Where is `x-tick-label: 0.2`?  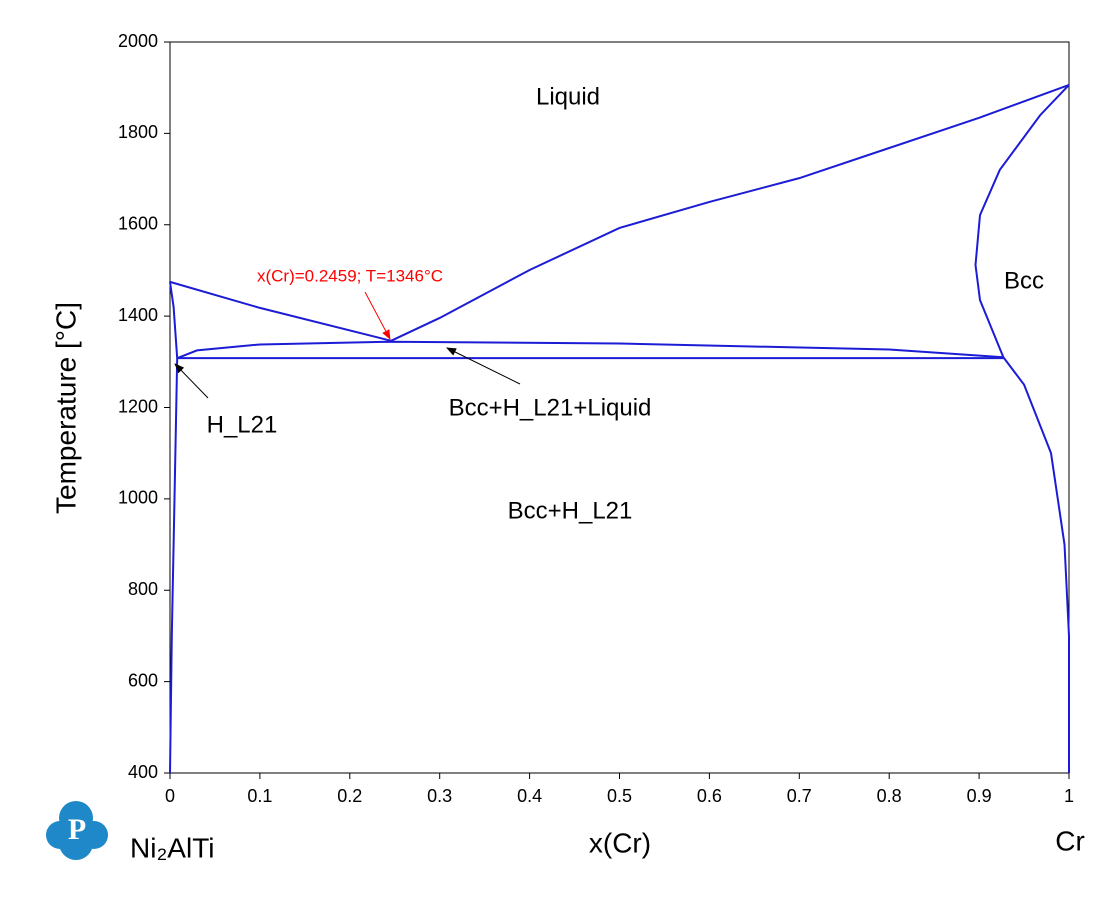 x-tick-label: 0.2 is located at coordinates (349, 796).